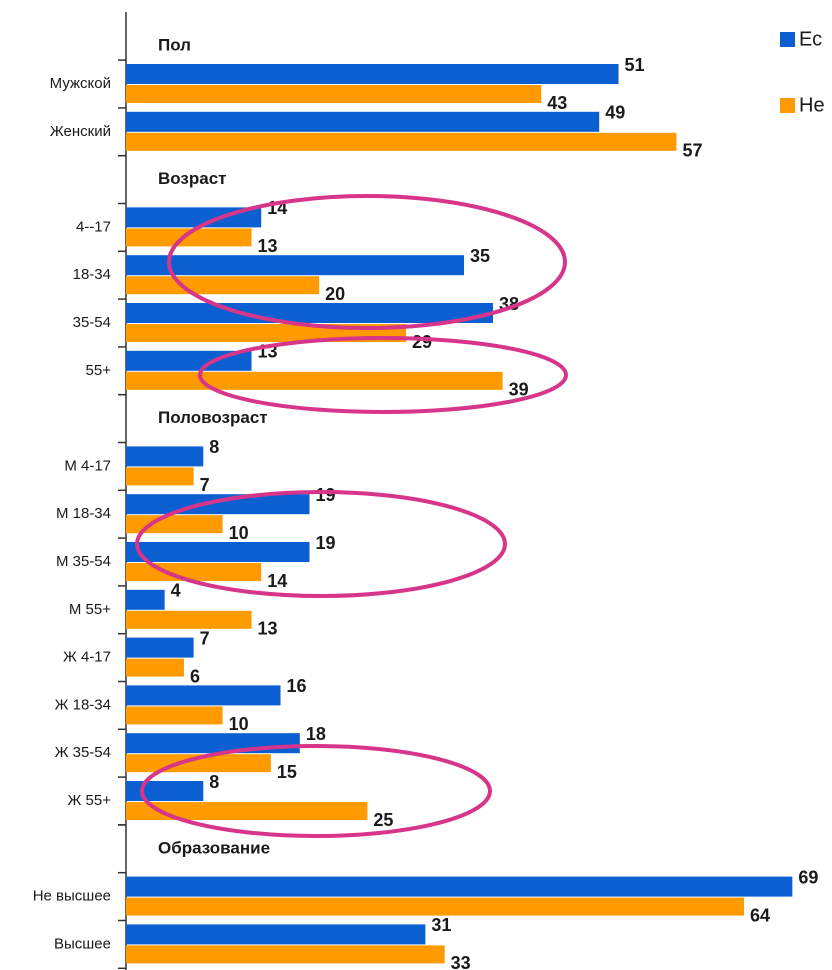  I want to click on value-label: 15, so click(287, 772).